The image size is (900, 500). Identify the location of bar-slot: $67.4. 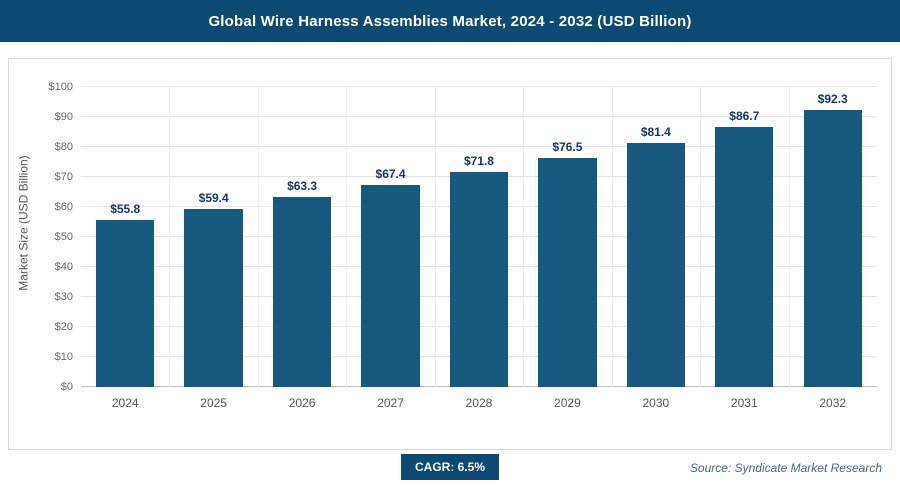
(390, 237).